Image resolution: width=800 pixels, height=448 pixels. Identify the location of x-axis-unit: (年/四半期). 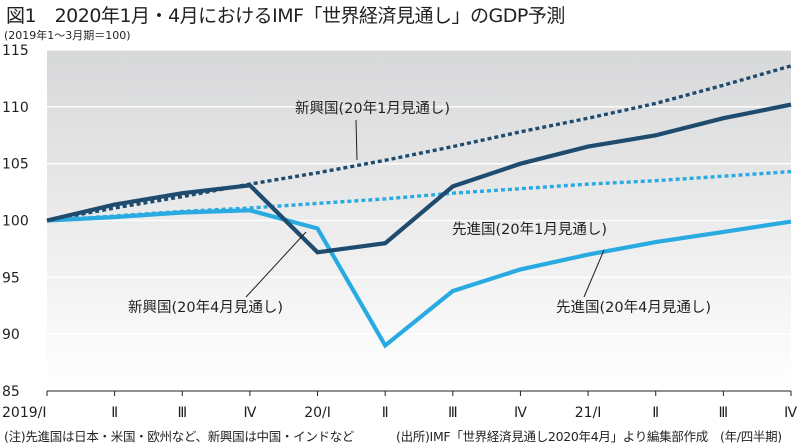
(751, 436).